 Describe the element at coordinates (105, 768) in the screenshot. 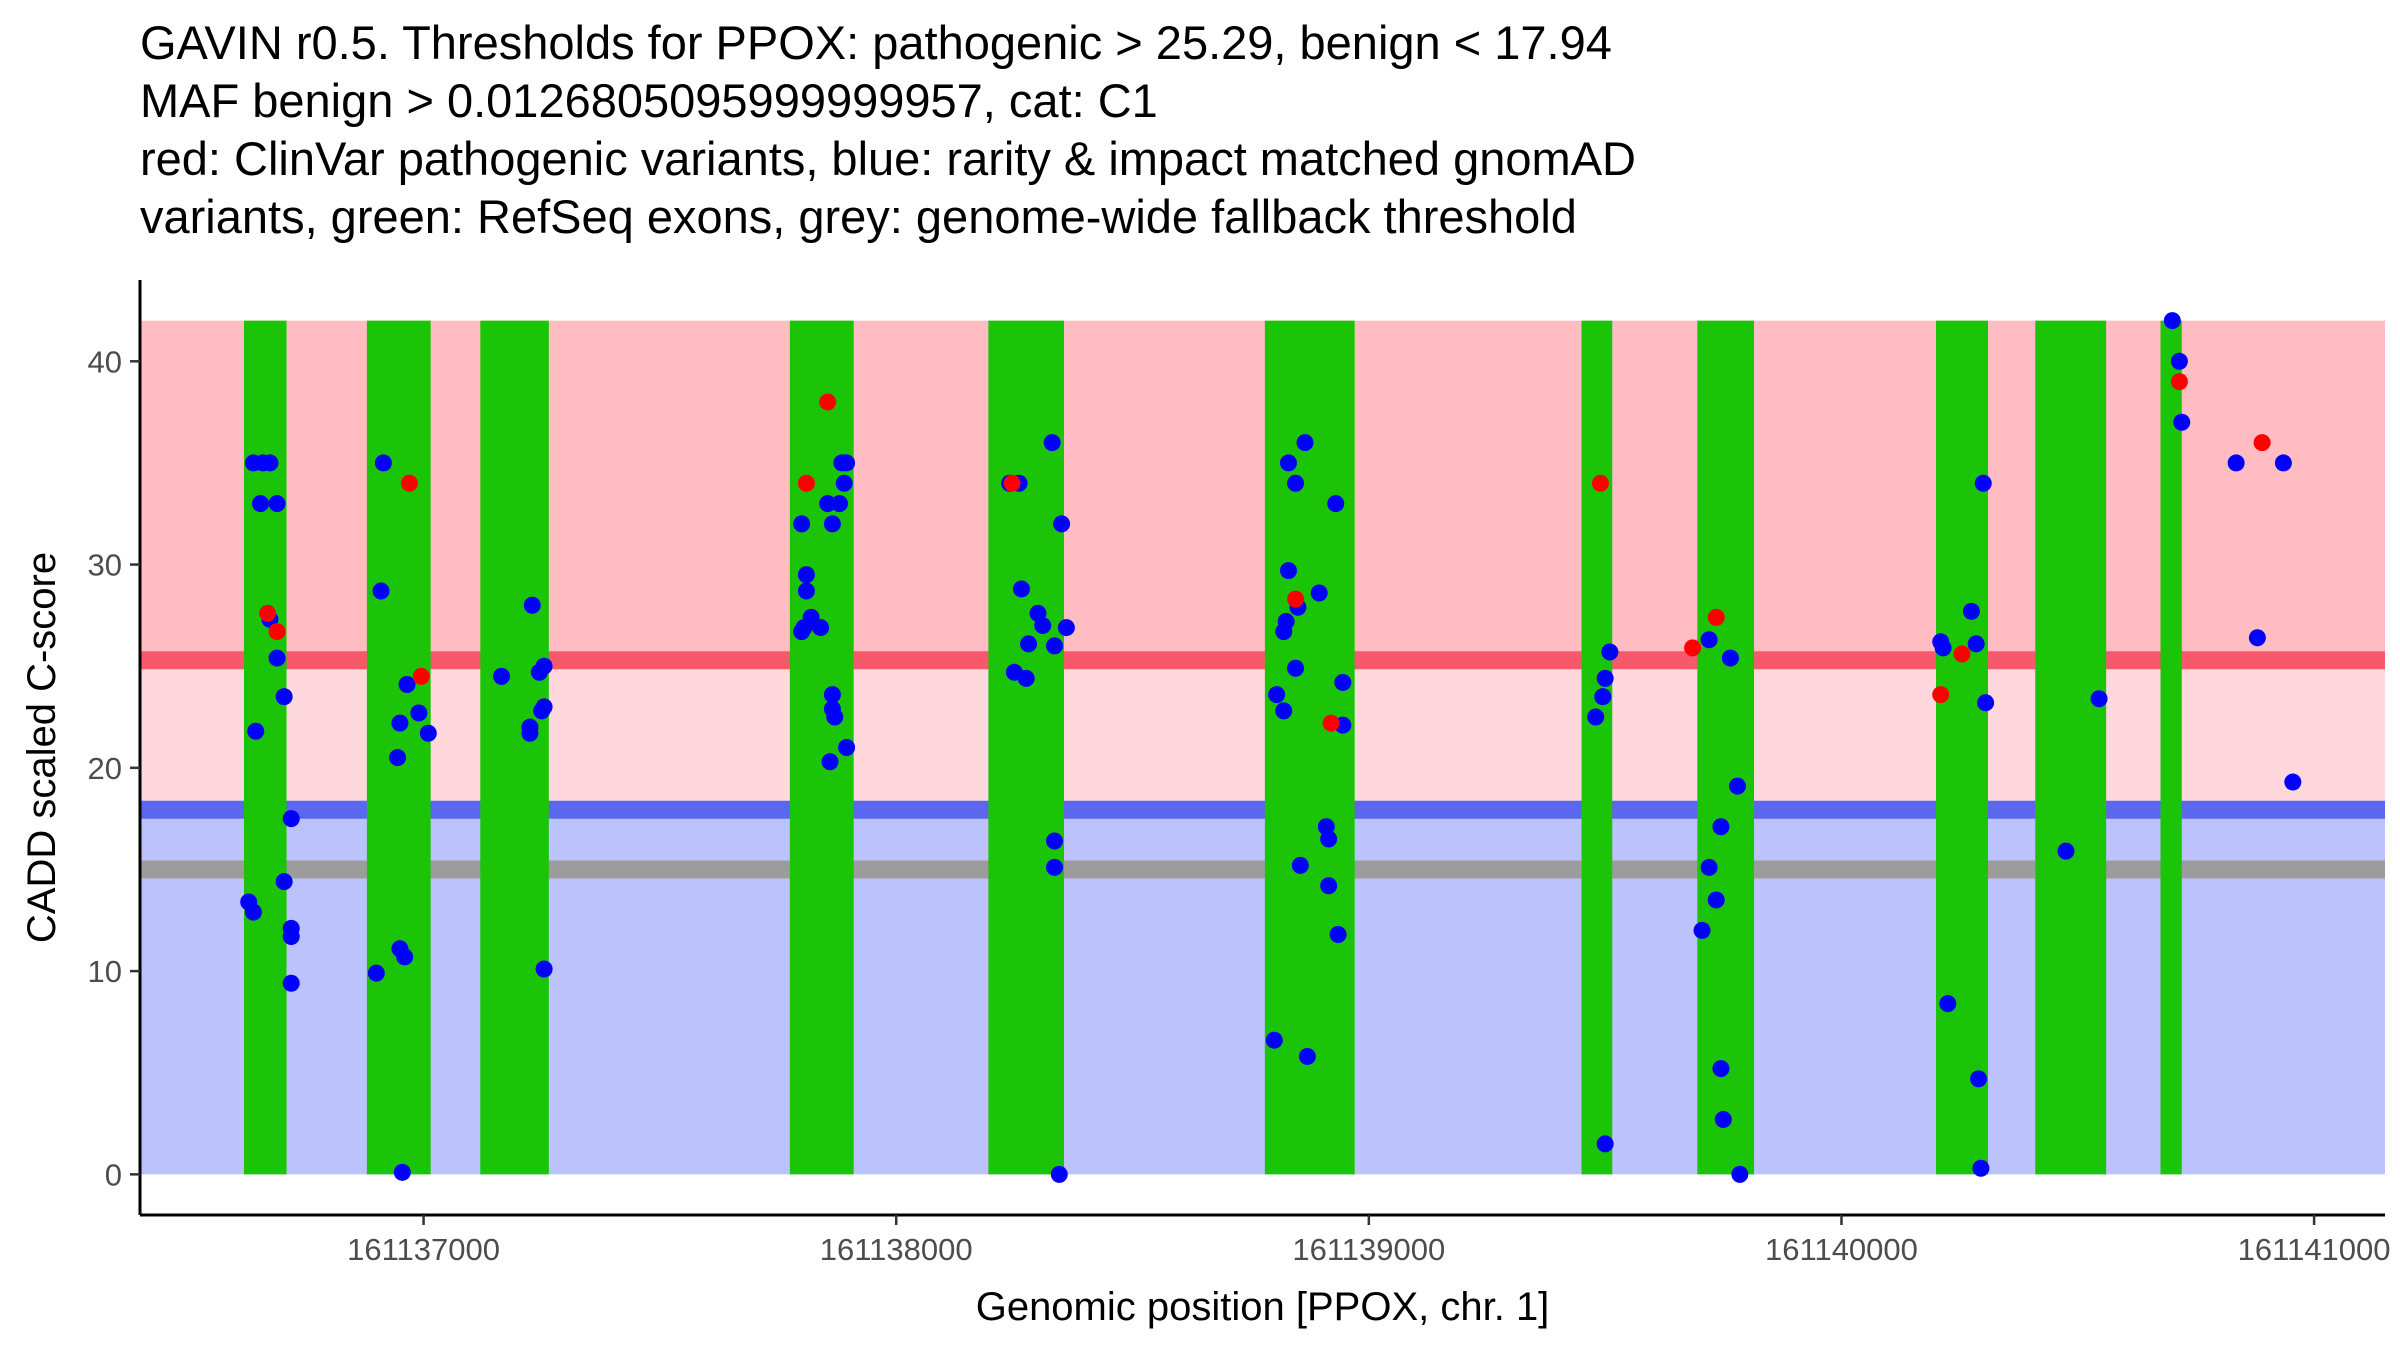

I see `y-tick-label: 20` at that location.